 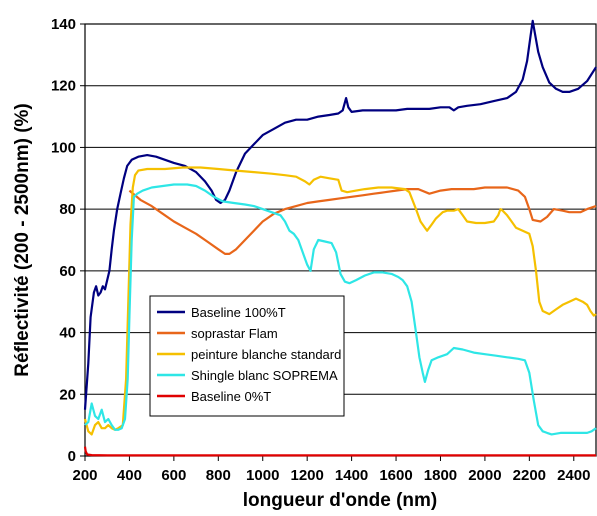 What do you see at coordinates (529, 475) in the screenshot?
I see `x-tick-label: 2200` at bounding box center [529, 475].